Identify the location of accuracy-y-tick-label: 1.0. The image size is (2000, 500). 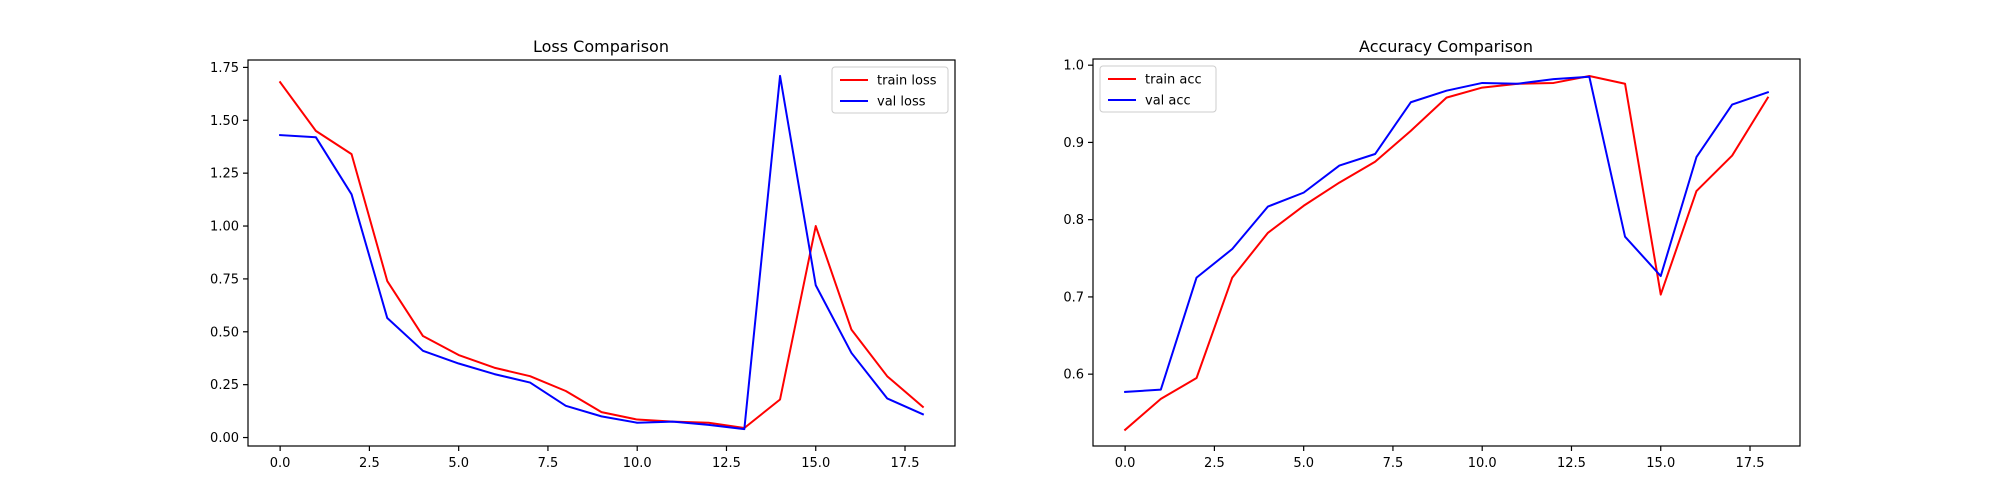
(1073, 66).